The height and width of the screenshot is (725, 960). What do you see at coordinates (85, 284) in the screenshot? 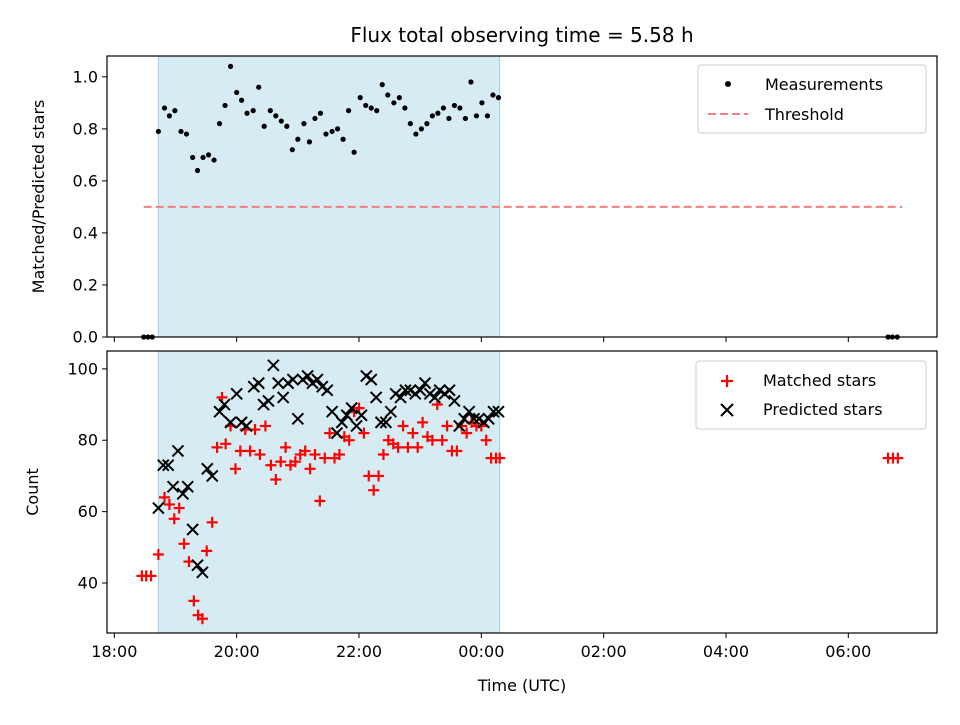
I see `top-y-tick-label: 0.2` at bounding box center [85, 284].